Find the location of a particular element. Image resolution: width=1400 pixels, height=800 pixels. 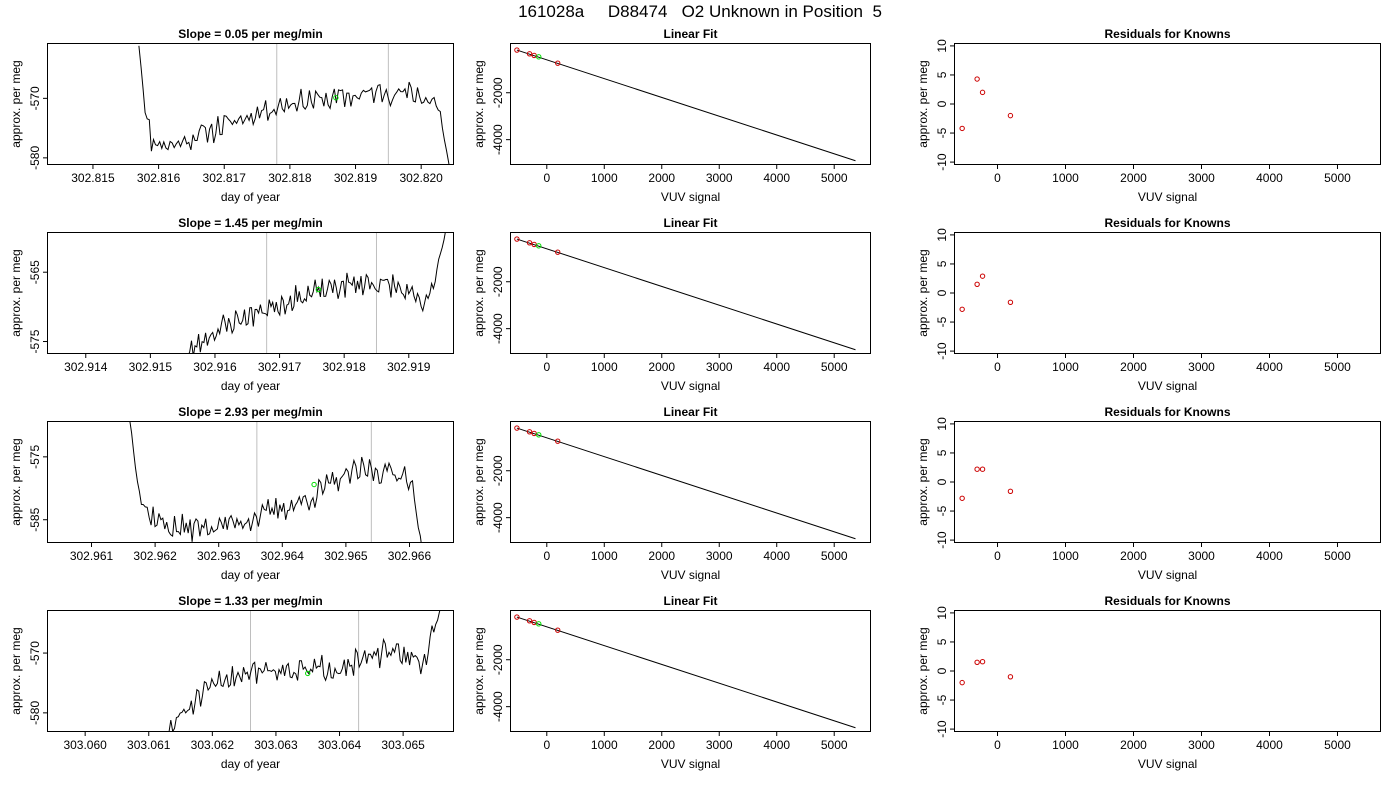

x-tick-label: 303.061 is located at coordinates (149, 745).